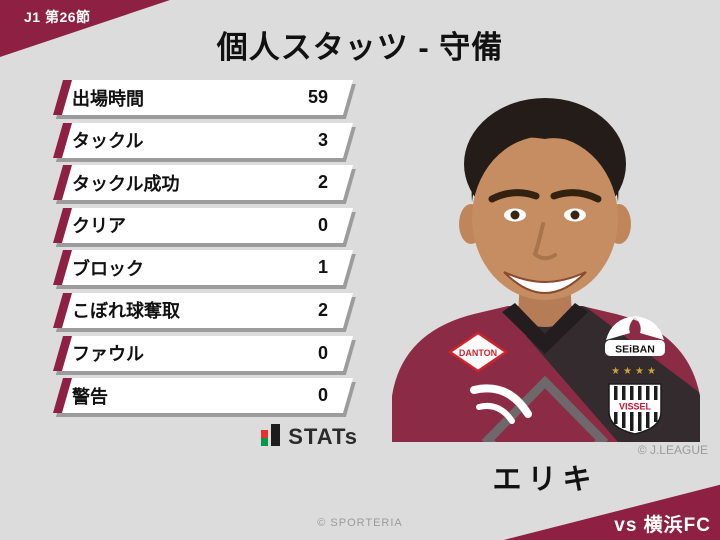 This screenshot has width=720, height=540. I want to click on seiban-patch-label: SEiBAN, so click(635, 350).